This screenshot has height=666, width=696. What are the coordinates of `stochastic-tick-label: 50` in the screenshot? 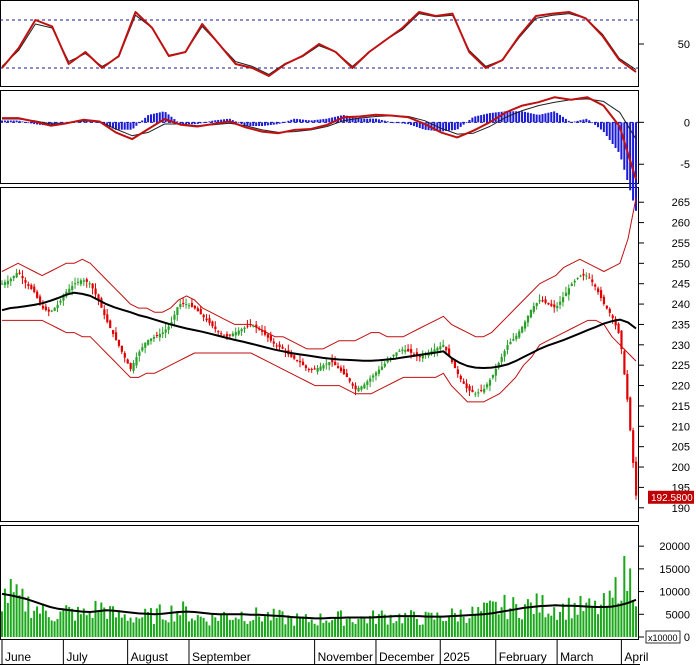 It's located at (684, 45).